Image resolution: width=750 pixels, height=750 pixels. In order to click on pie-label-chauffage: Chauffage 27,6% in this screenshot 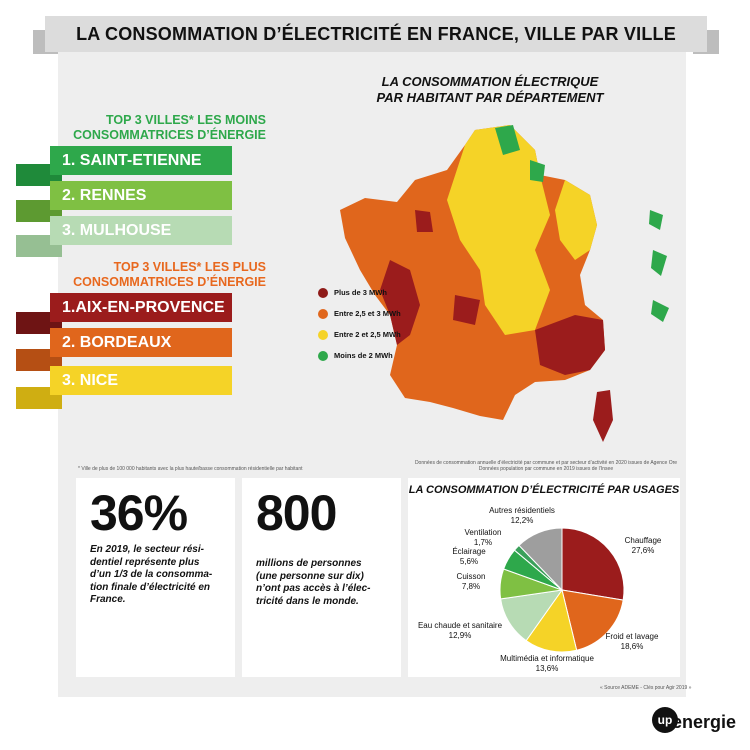, I will do `click(643, 546)`.